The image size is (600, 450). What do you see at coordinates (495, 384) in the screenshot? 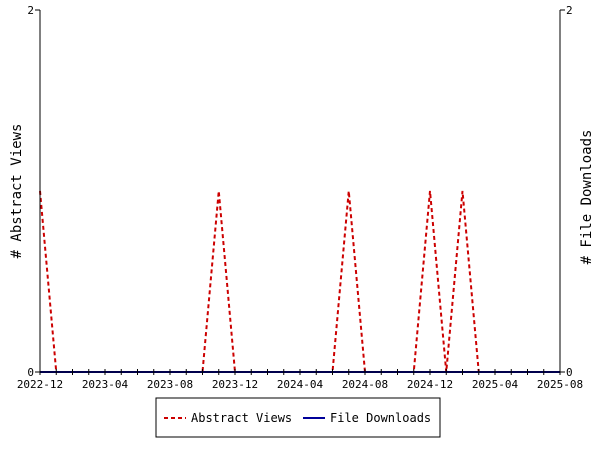
I see `x-tick-label: 2025-04` at bounding box center [495, 384].